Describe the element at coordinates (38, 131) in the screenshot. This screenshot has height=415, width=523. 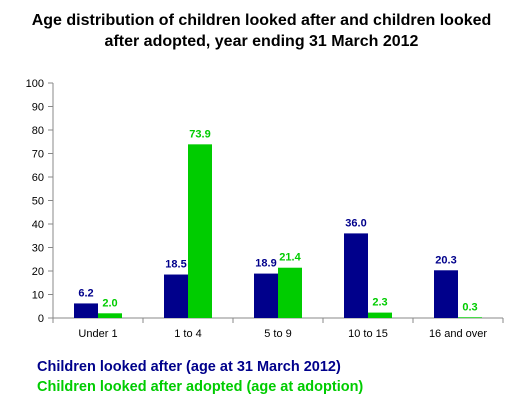
I see `y-tick-label: 80` at that location.